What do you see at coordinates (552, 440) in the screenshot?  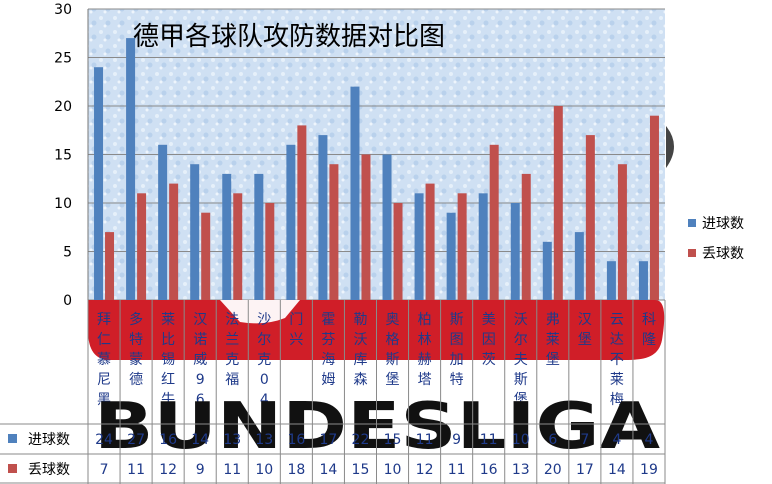 I see `table-cell: 6` at bounding box center [552, 440].